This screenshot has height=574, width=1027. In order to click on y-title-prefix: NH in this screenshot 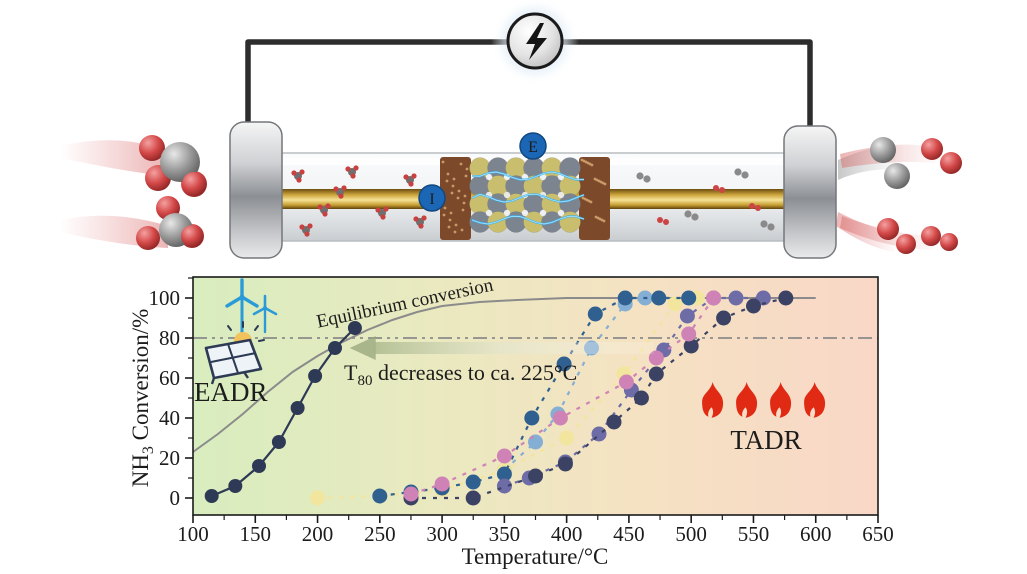, I will do `click(140, 470)`.